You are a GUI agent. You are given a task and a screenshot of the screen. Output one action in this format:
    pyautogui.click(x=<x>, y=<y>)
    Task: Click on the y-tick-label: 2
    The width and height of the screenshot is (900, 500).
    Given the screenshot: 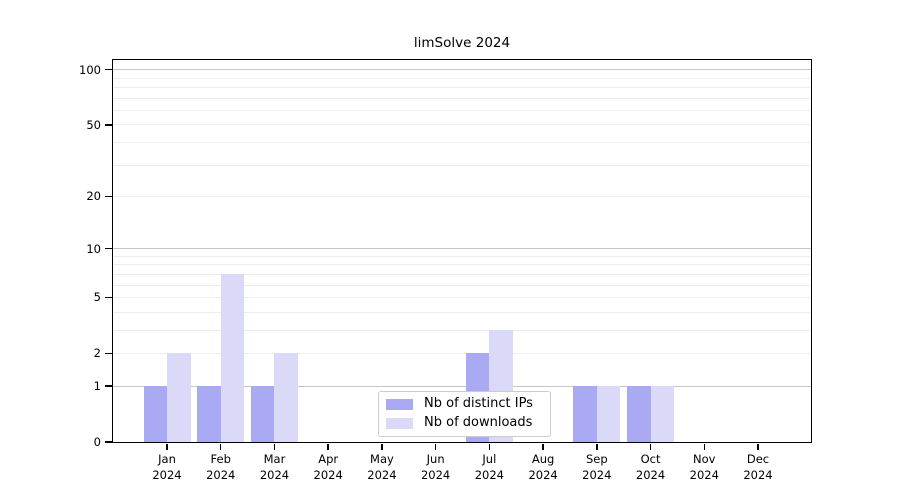 What is the action you would take?
    pyautogui.click(x=97, y=353)
    